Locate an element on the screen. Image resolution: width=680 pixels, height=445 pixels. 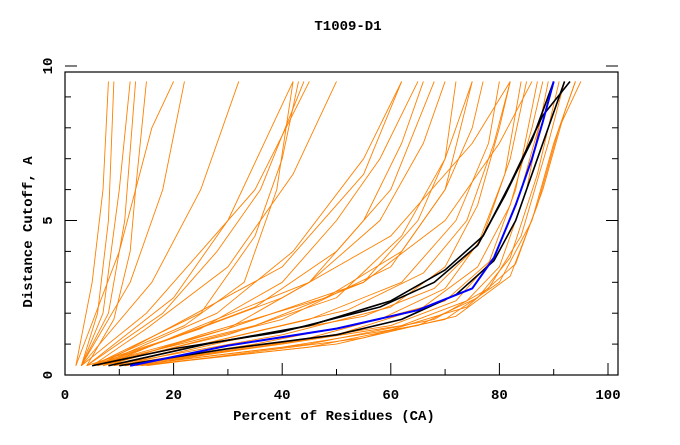
chart-title: T1009-D1 is located at coordinates (347, 27).